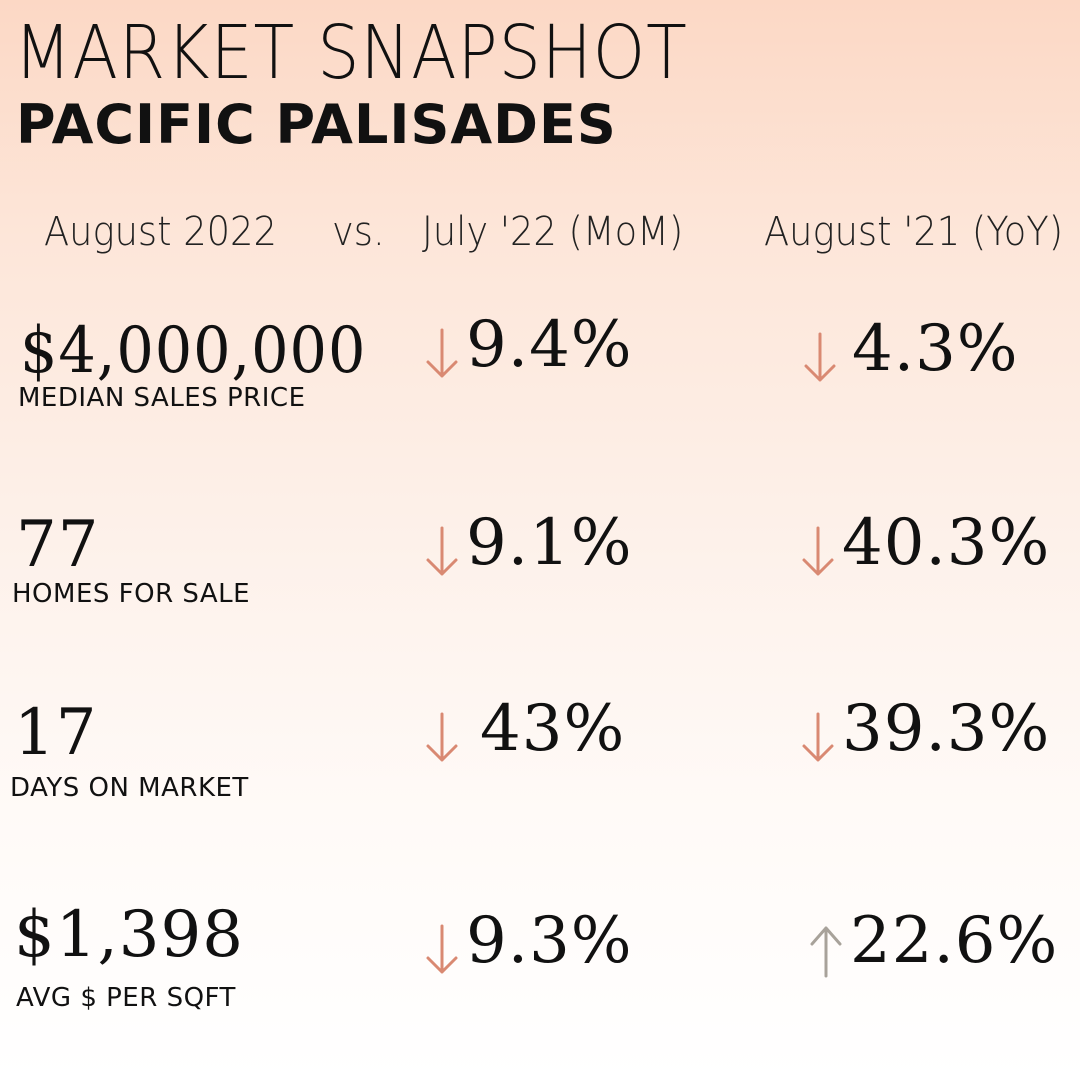 The width and height of the screenshot is (1080, 1080). What do you see at coordinates (131, 594) in the screenshot?
I see `metric-label-homes-for-sale: HOMES FOR SALE` at bounding box center [131, 594].